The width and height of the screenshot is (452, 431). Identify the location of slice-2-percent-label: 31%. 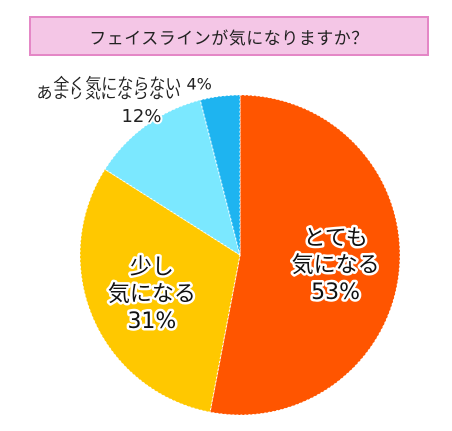
(151, 321).